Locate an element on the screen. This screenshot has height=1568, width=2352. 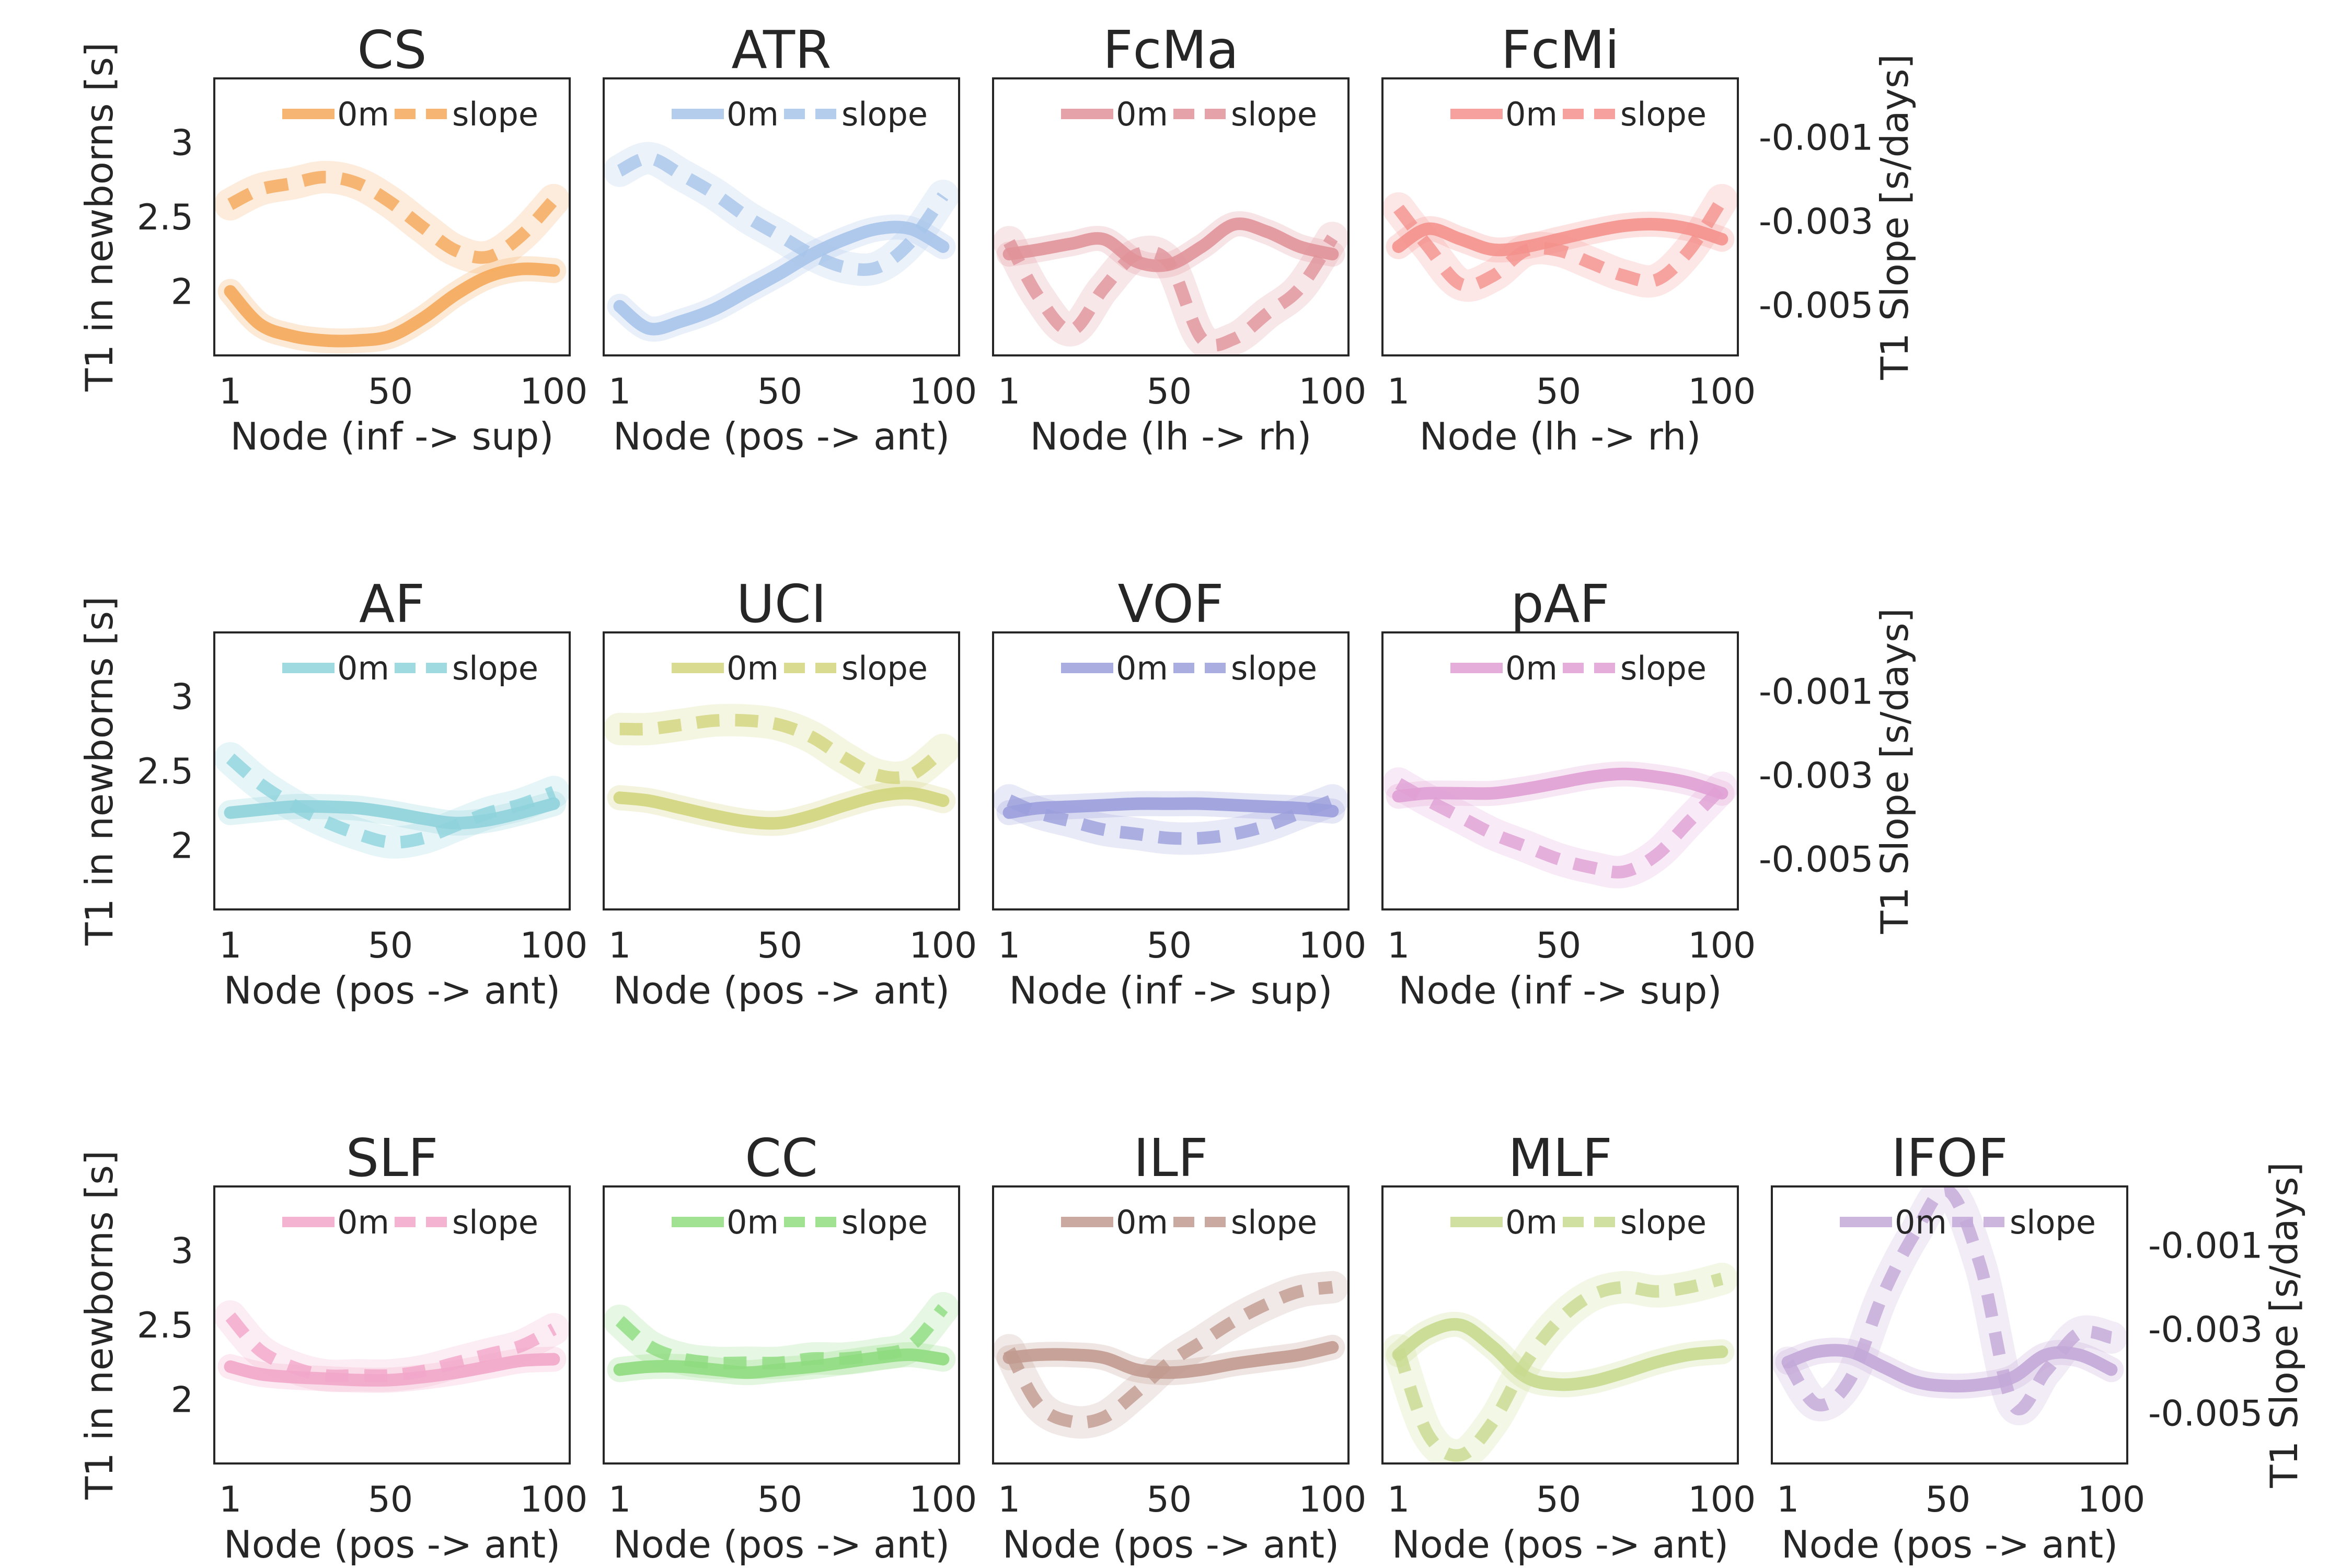
panel-title: IFOF is located at coordinates (1949, 1158).